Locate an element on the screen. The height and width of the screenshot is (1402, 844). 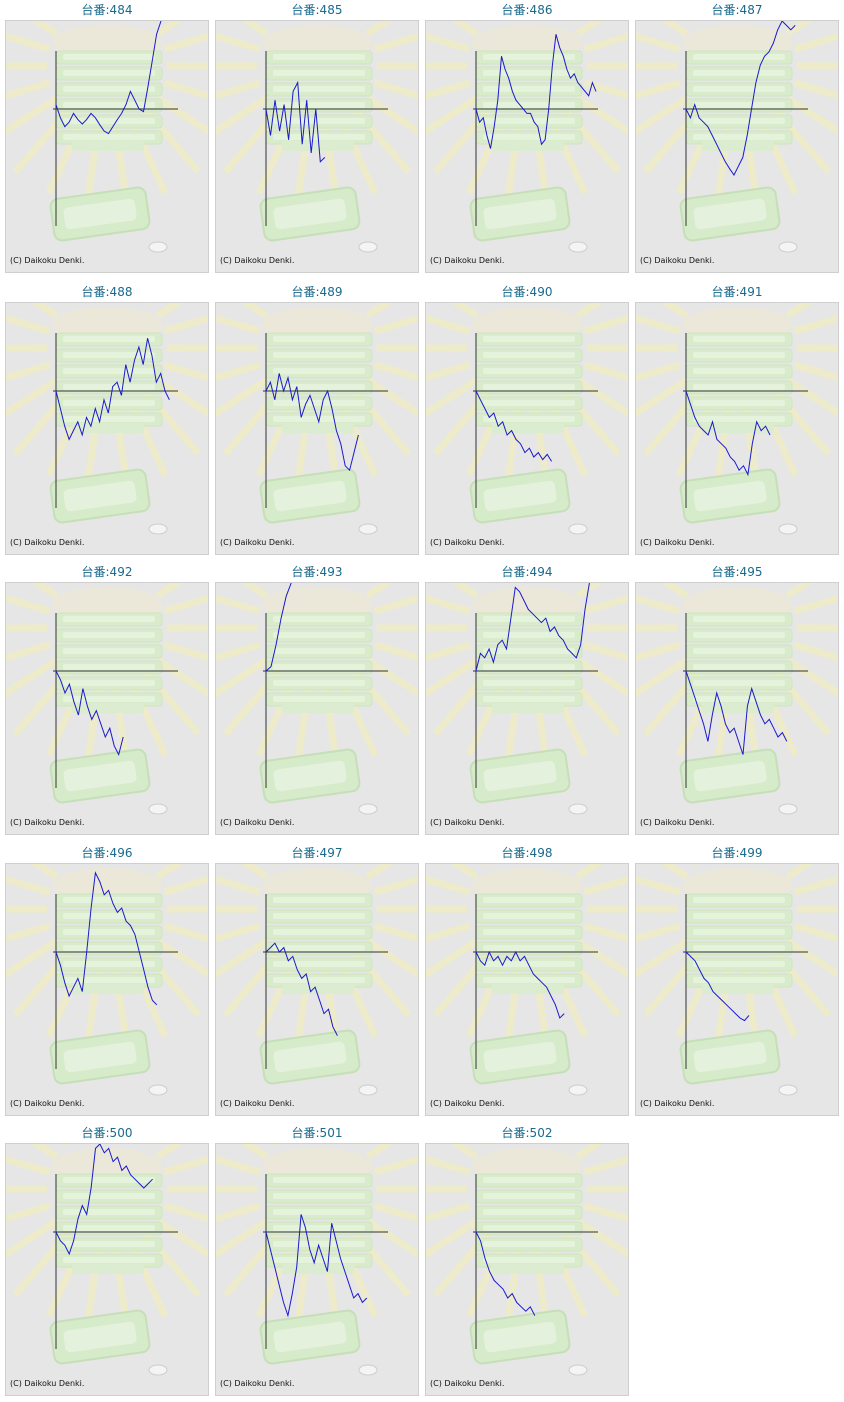
machine-number-label: 台番:494 is located at coordinates (527, 572).